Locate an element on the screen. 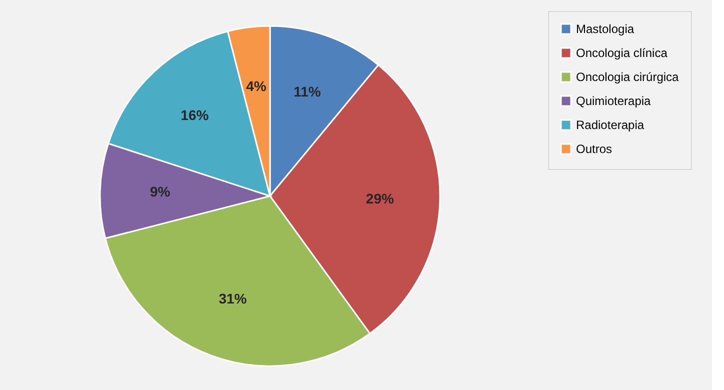  legend-label: Quimioterapia is located at coordinates (614, 101).